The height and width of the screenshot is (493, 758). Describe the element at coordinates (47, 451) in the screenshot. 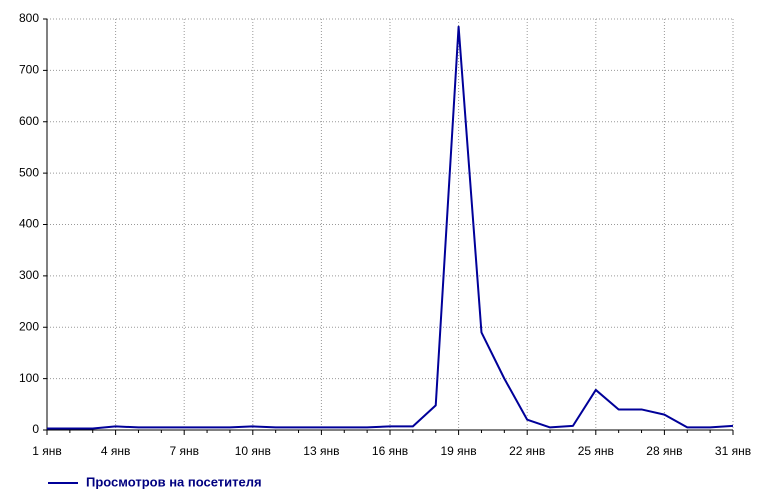

I see `x-tick-label: 1 янв` at that location.